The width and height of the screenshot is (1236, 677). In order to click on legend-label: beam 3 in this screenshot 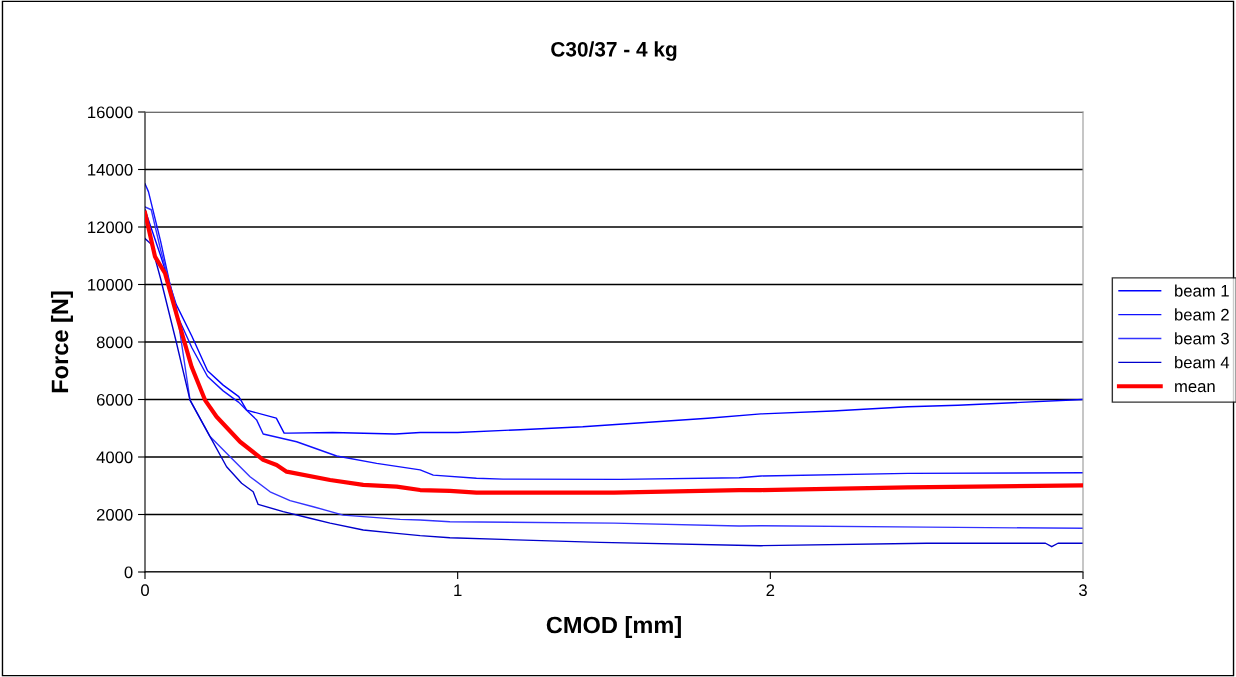, I will do `click(1202, 338)`.